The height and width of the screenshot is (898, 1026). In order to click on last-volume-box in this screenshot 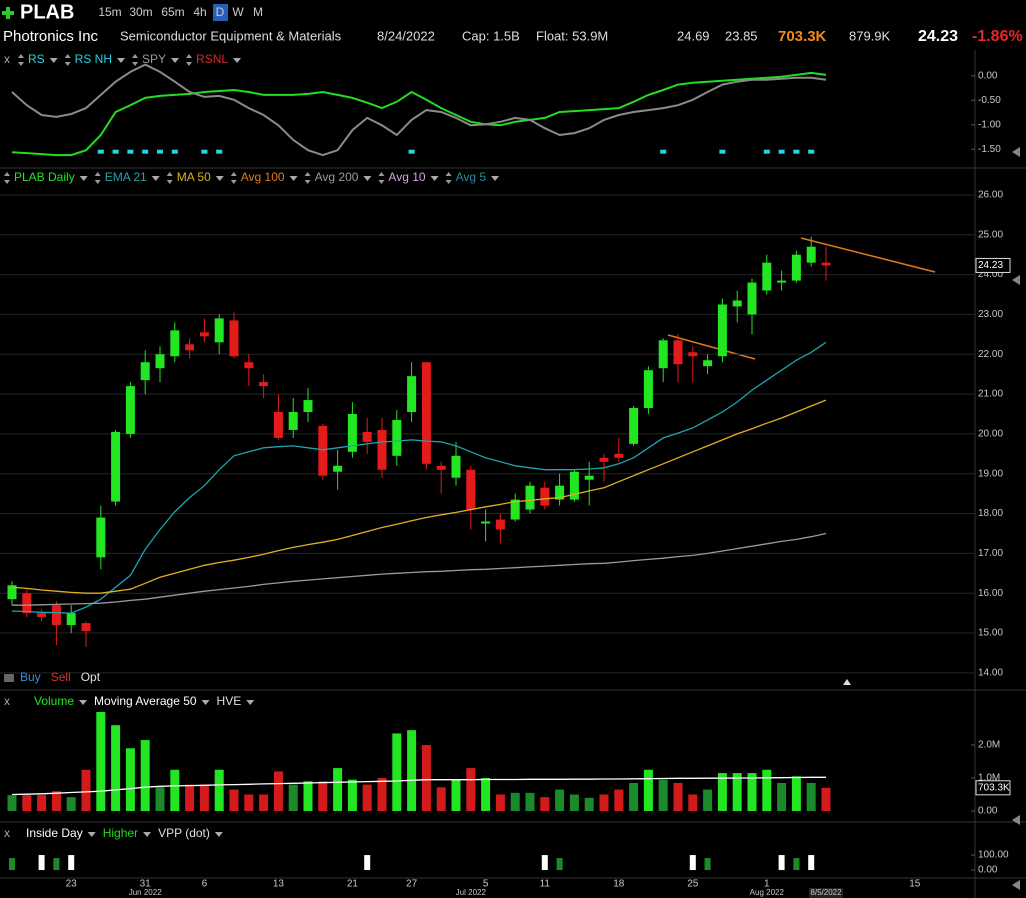, I will do `click(993, 788)`.